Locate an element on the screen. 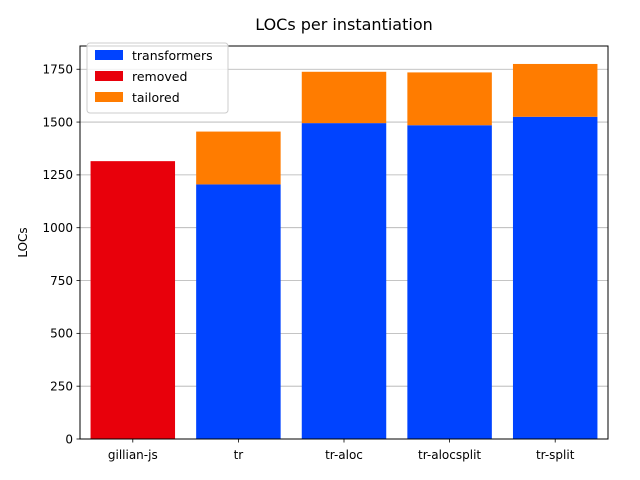 The height and width of the screenshot is (480, 640). legend-swatch-removed is located at coordinates (109, 76).